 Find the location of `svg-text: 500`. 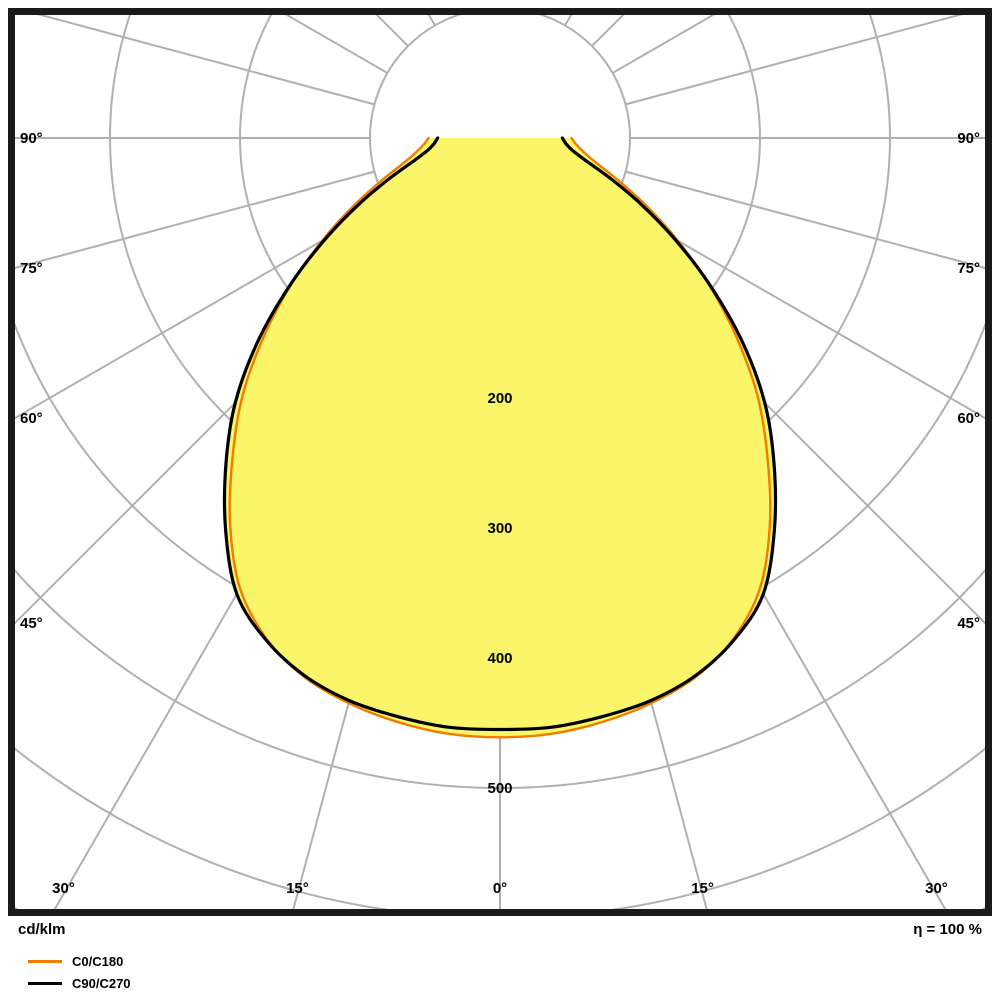

svg-text: 500 is located at coordinates (499, 788).